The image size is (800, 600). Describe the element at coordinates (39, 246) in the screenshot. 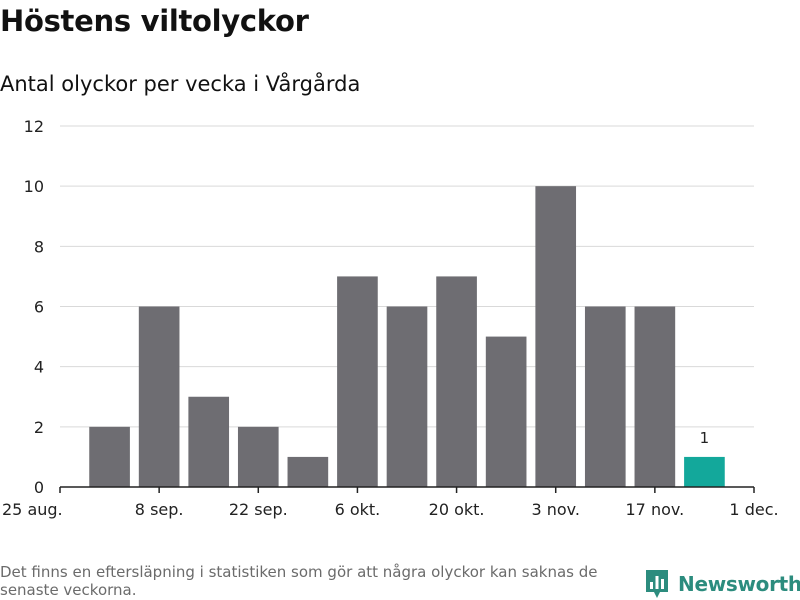

I see `y-tick-label: 8` at that location.